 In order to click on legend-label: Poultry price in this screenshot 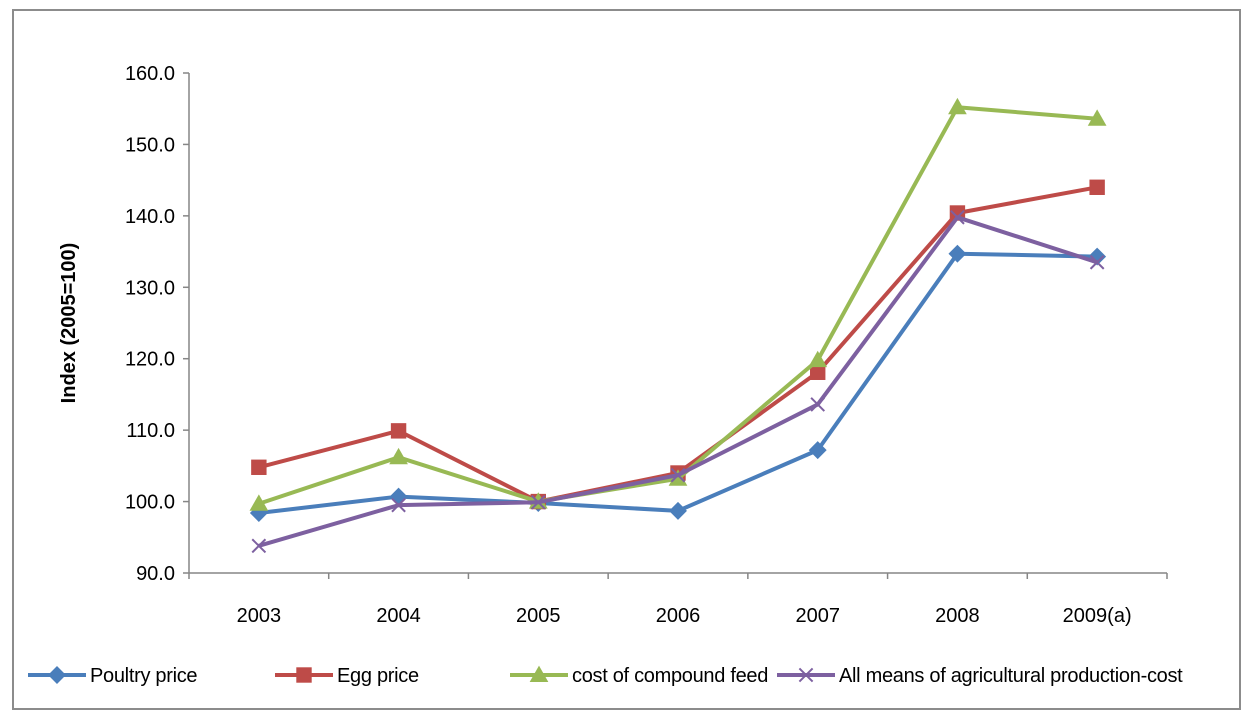, I will do `click(143, 676)`.